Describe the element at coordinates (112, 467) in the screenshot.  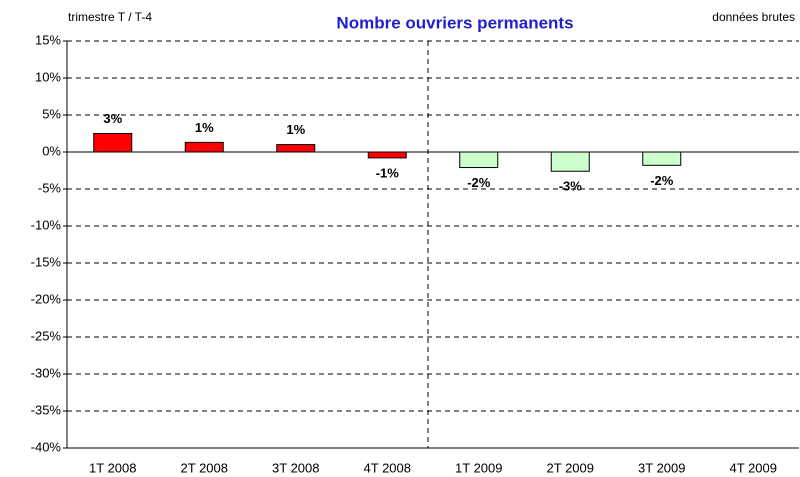
I see `x-tick-label: 1T 2008` at that location.